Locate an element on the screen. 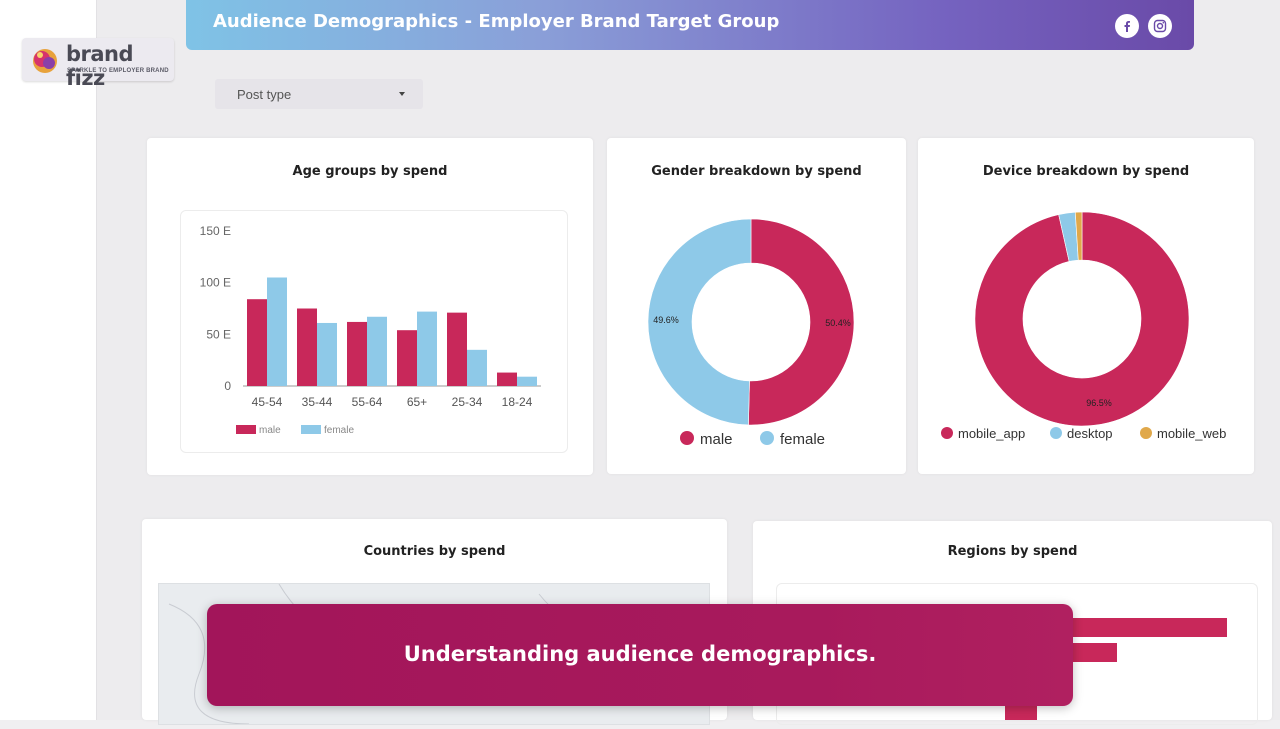 This screenshot has height=729, width=1280. age-x-tick-label: 55-64 is located at coordinates (367, 402).